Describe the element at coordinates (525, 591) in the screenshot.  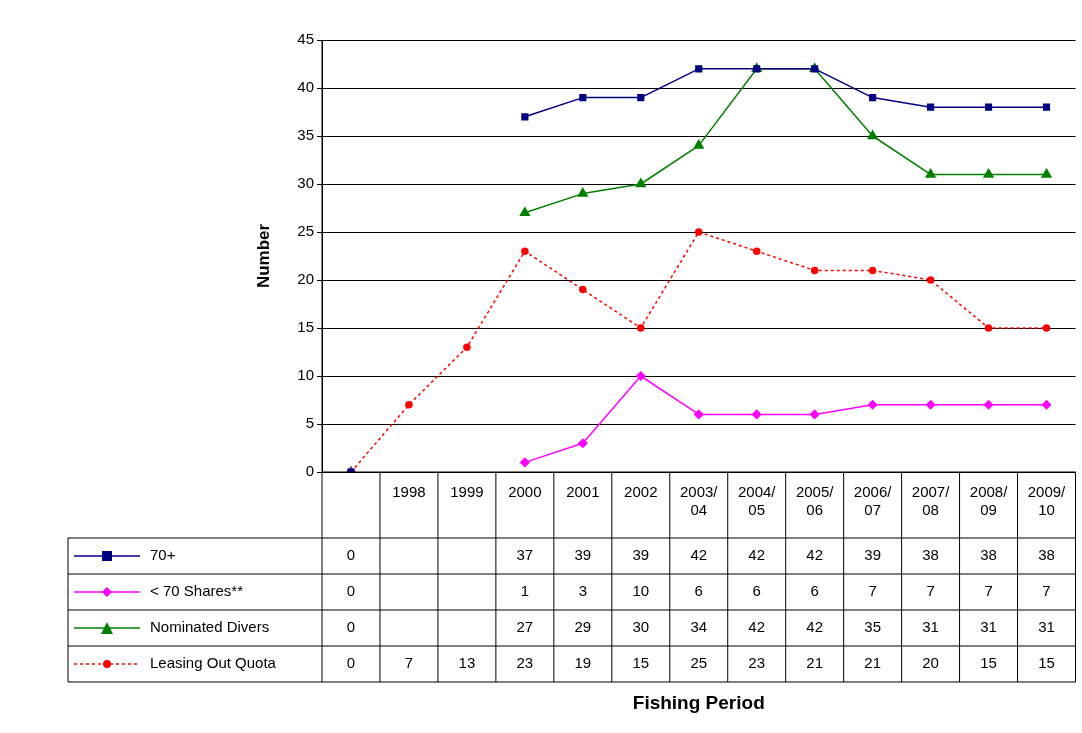
I see `data-label: 1` at that location.